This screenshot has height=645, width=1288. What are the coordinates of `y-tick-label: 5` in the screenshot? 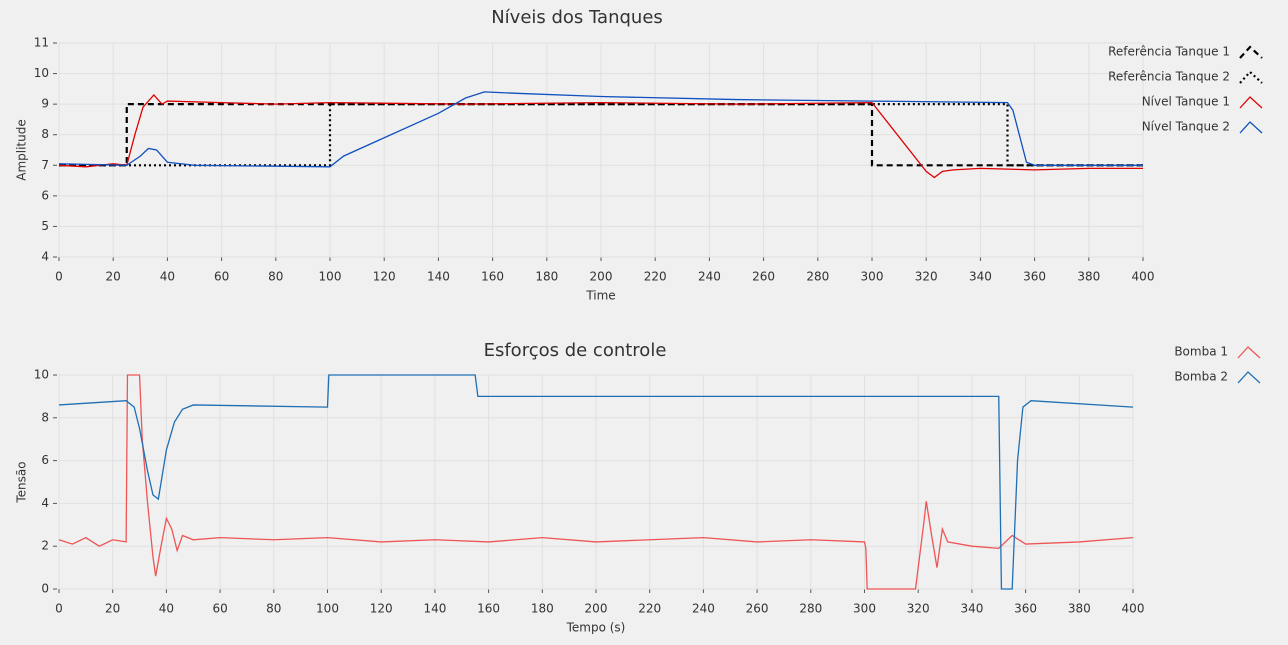 It's located at (45, 226).